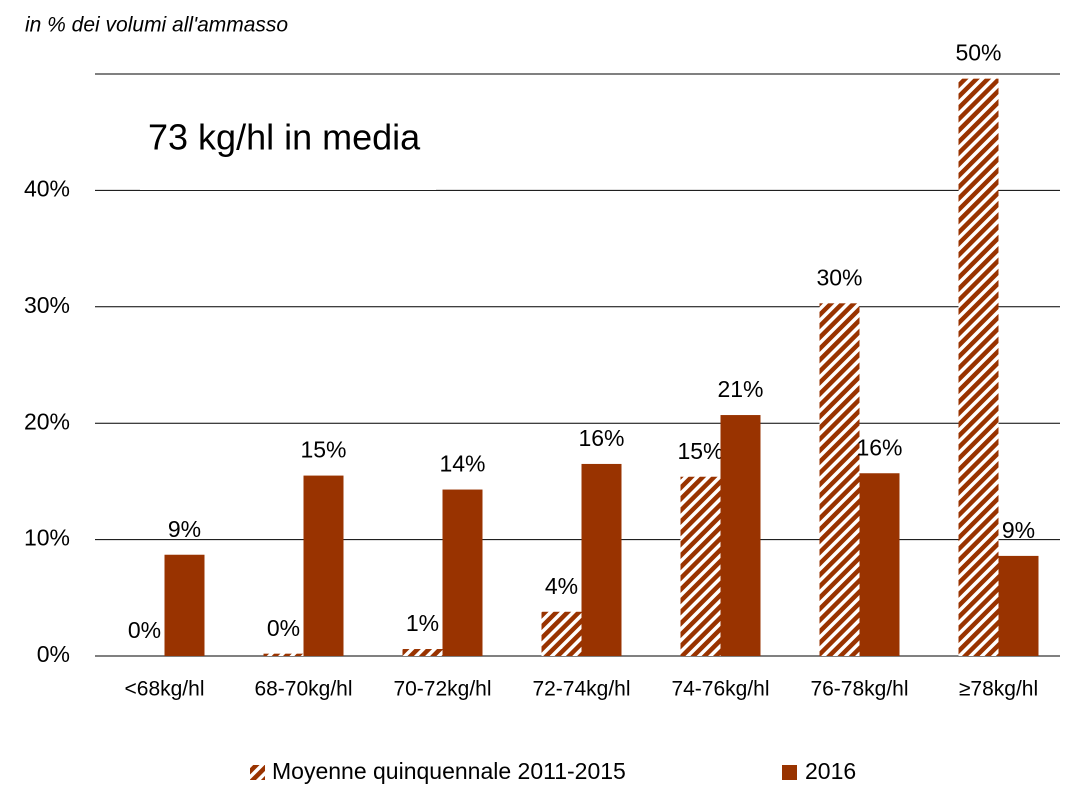  Describe the element at coordinates (859, 689) in the screenshot. I see `x-tick-label: 76-78kg/hl` at that location.